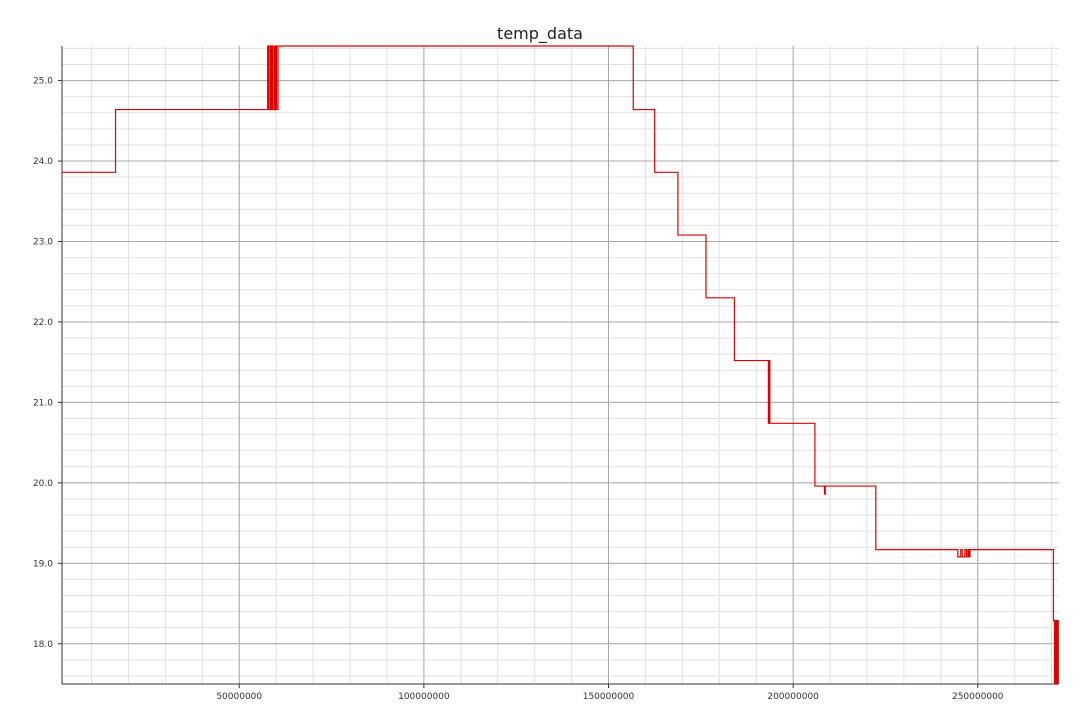  Describe the element at coordinates (239, 697) in the screenshot. I see `x-tick-label: 50000000` at that location.